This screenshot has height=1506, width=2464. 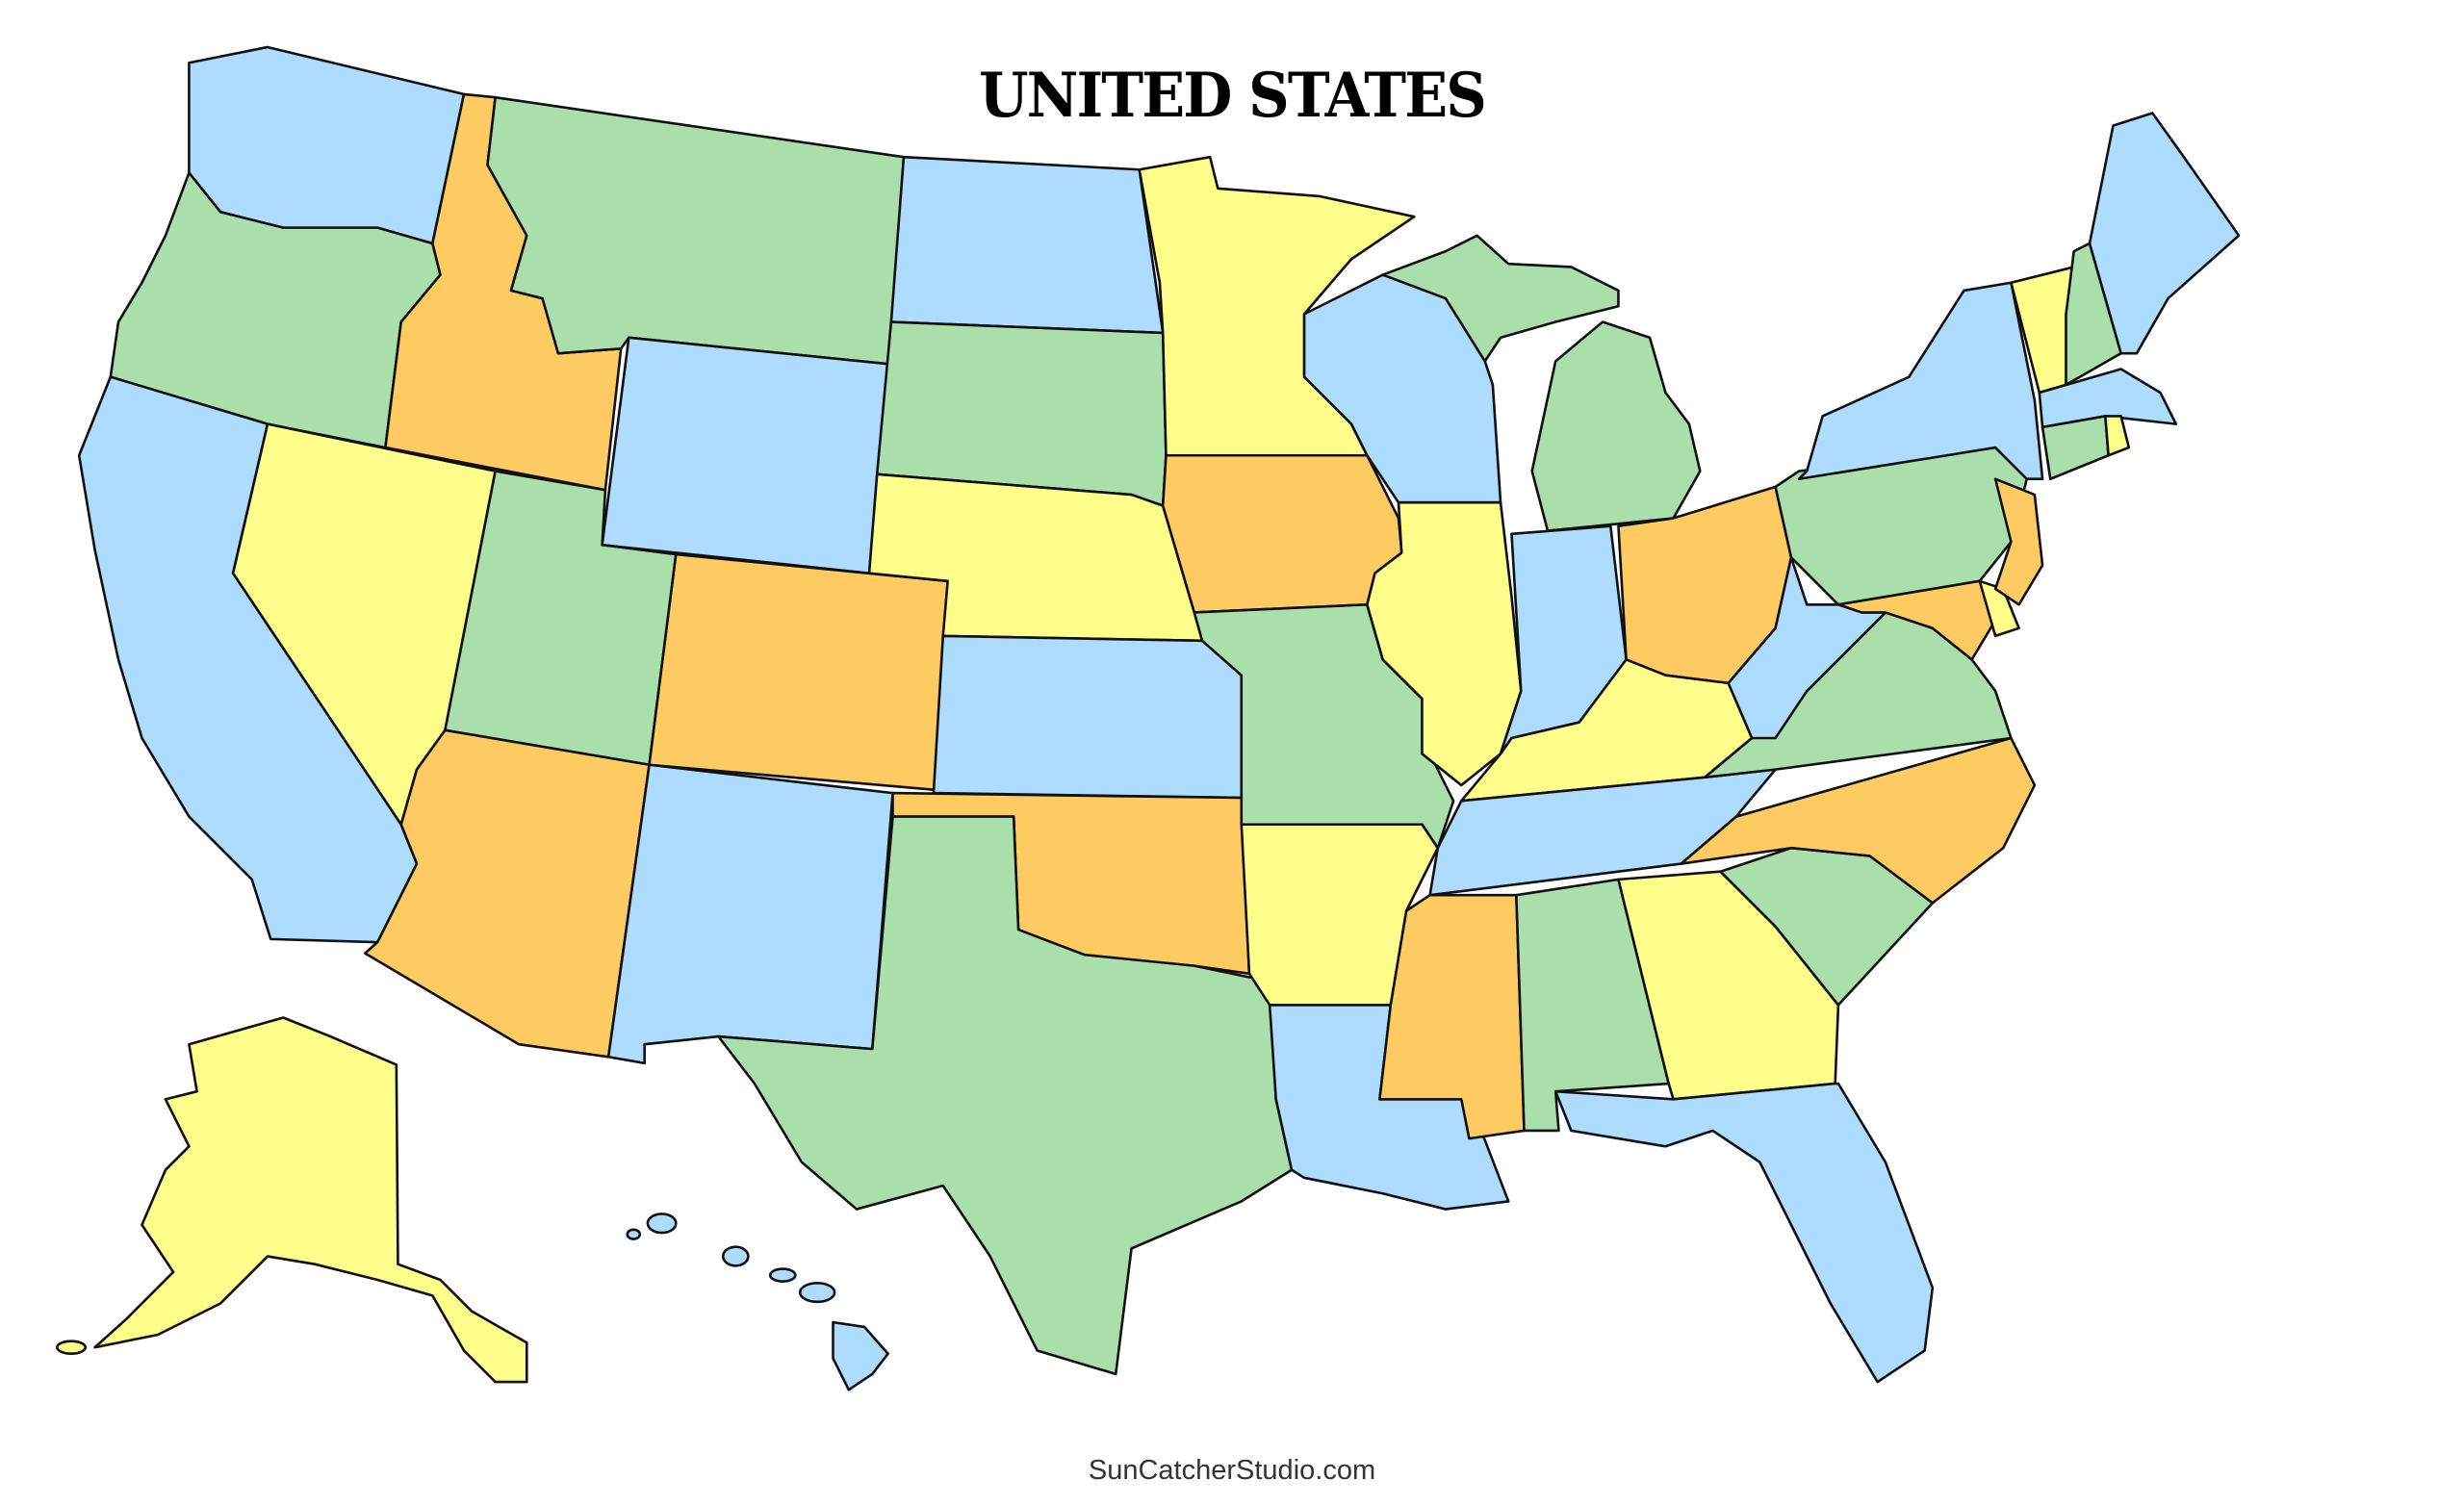 What do you see at coordinates (757, 1301) in the screenshot?
I see `state-hawaii` at bounding box center [757, 1301].